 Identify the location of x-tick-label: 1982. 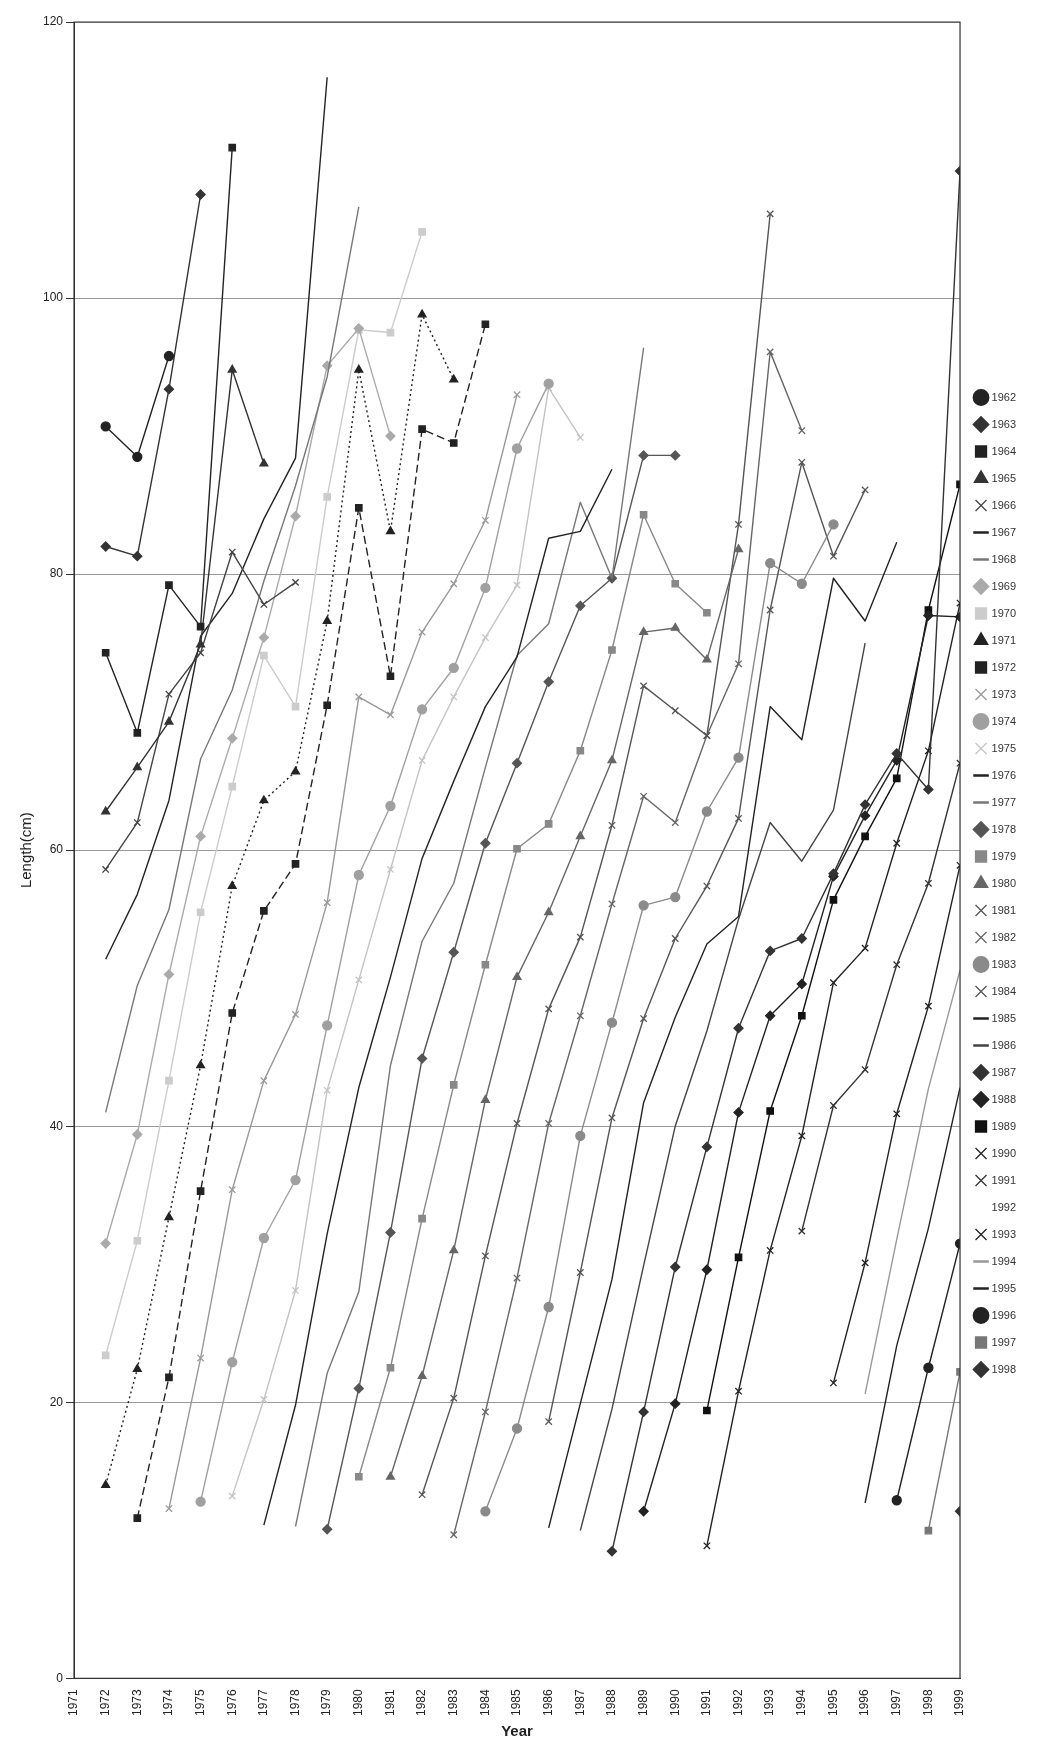
(421, 1702).